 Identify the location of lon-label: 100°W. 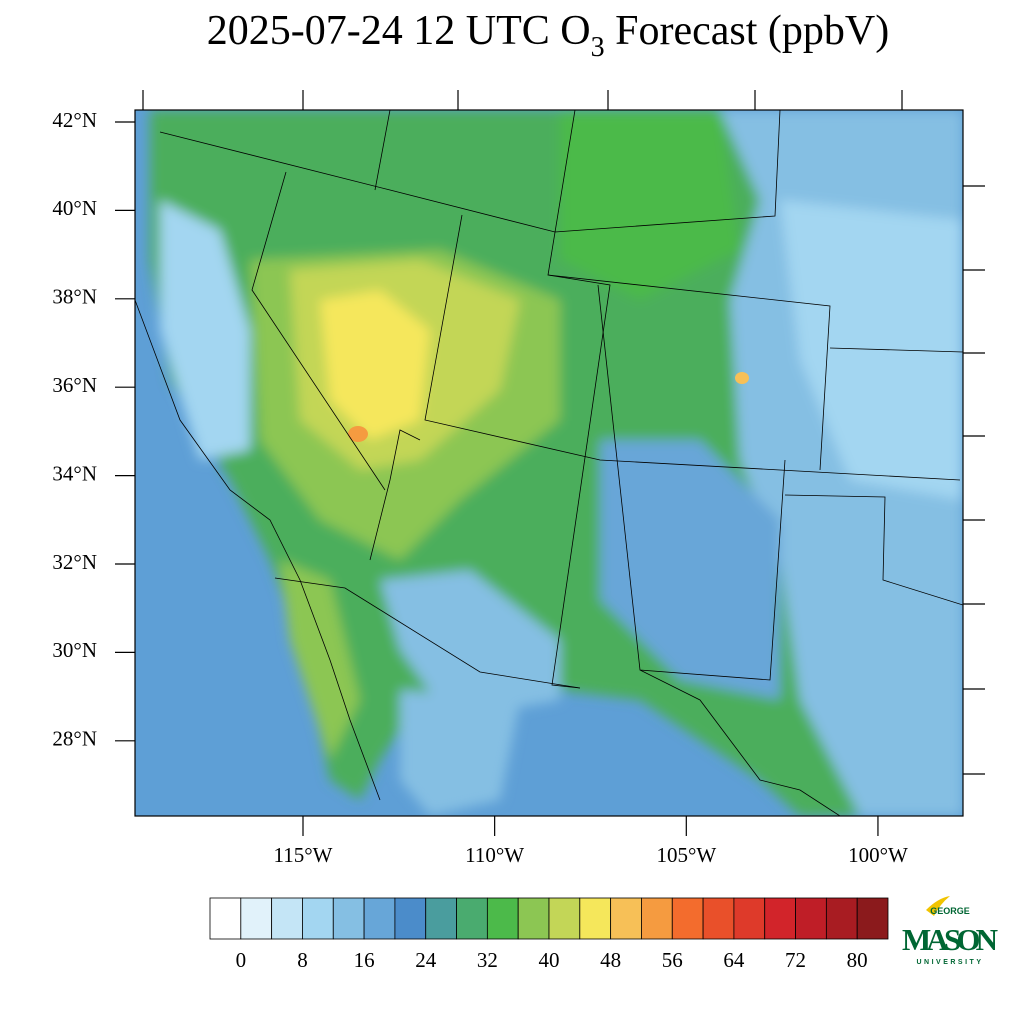
(878, 855).